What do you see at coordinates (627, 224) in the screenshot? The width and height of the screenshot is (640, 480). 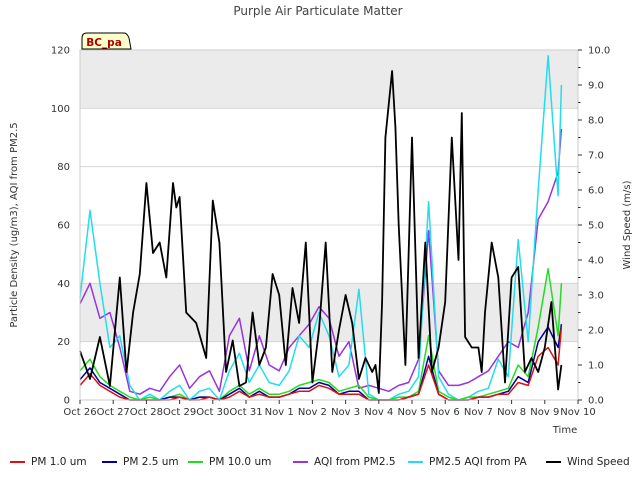 I see `y-axis-title-right: Wind Speed (m/s)` at bounding box center [627, 224].